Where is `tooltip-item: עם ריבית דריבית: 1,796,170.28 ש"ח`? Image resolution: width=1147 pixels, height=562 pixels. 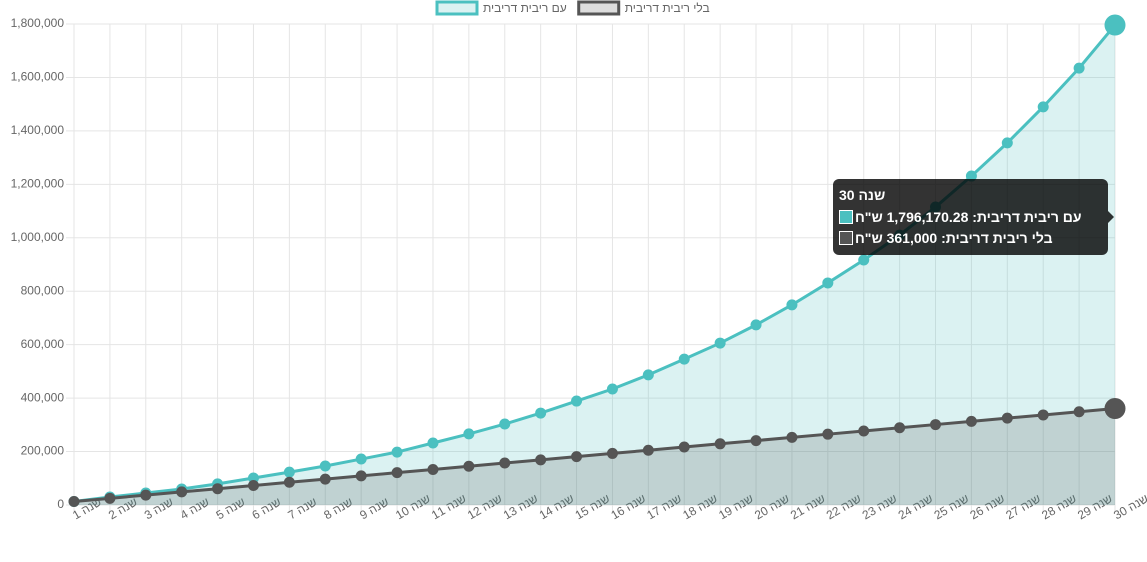
tooltip-item: עם ריבית דריבית: 1,796,170.28 ש"ח is located at coordinates (968, 216).